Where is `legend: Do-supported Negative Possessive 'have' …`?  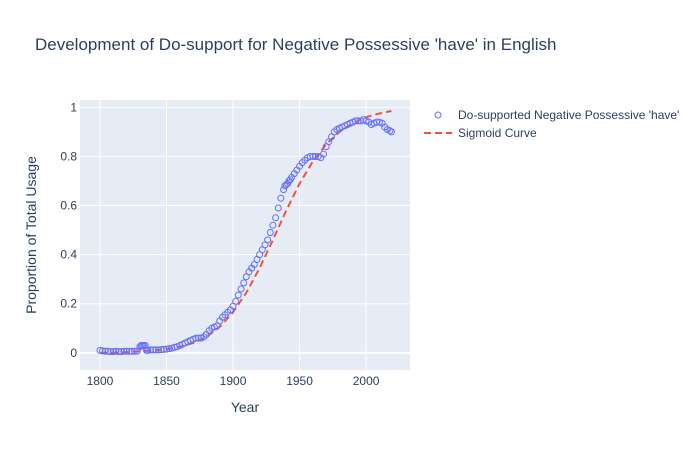
legend: Do-supported Negative Possessive 'have' … is located at coordinates (551, 124).